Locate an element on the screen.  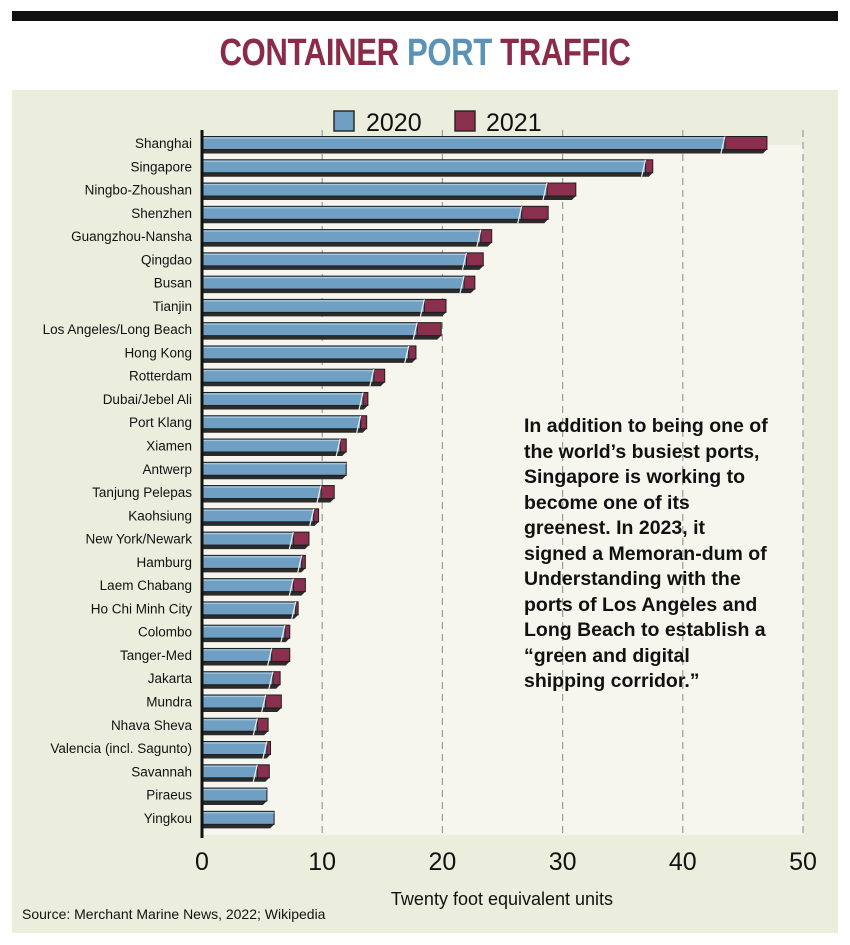
category-label: Hong Kong is located at coordinates (158, 352).